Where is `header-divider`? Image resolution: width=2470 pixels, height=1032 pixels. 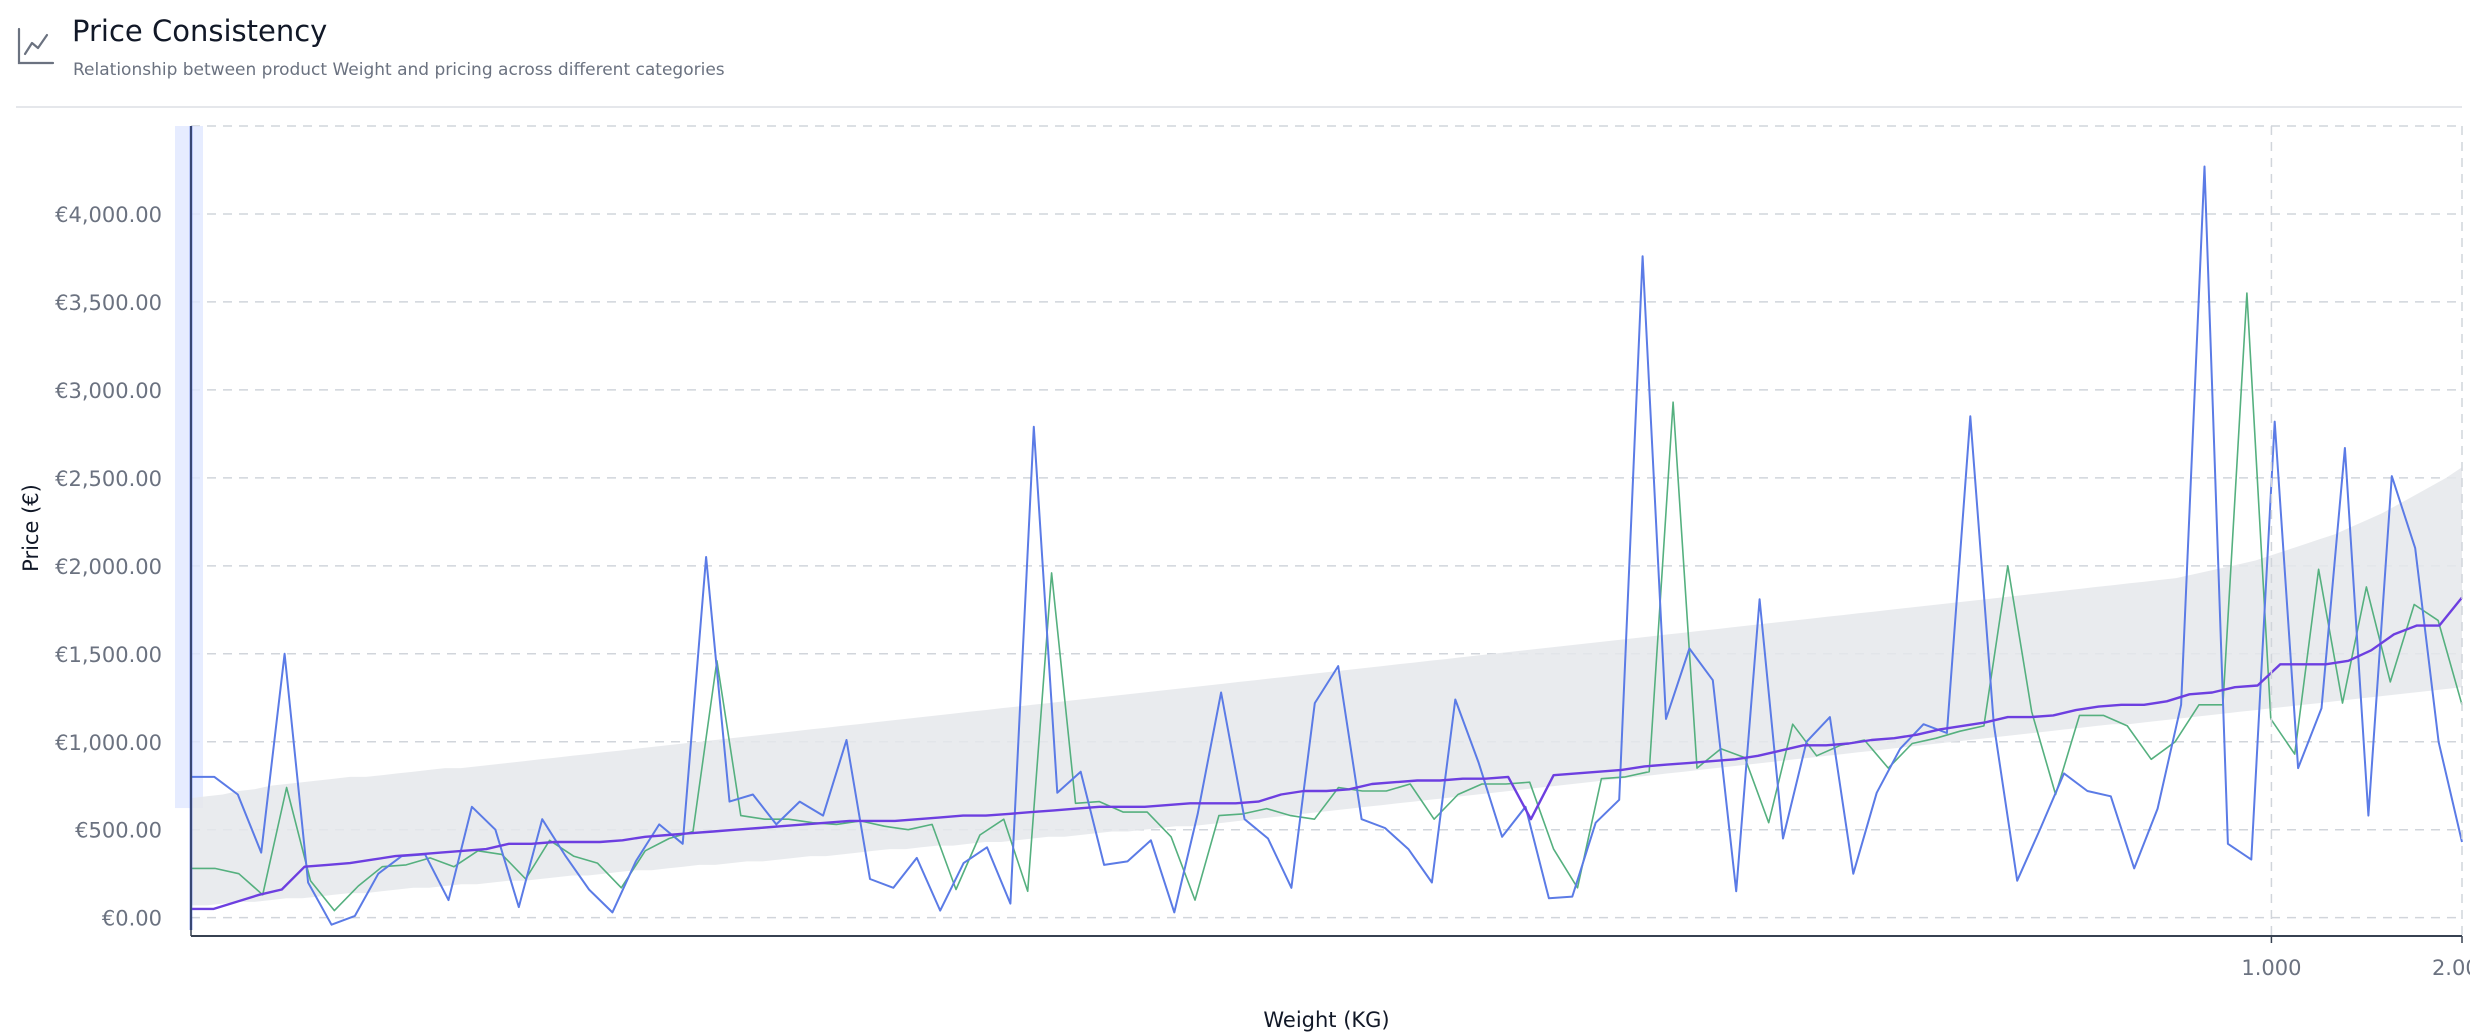
header-divider is located at coordinates (1239, 107).